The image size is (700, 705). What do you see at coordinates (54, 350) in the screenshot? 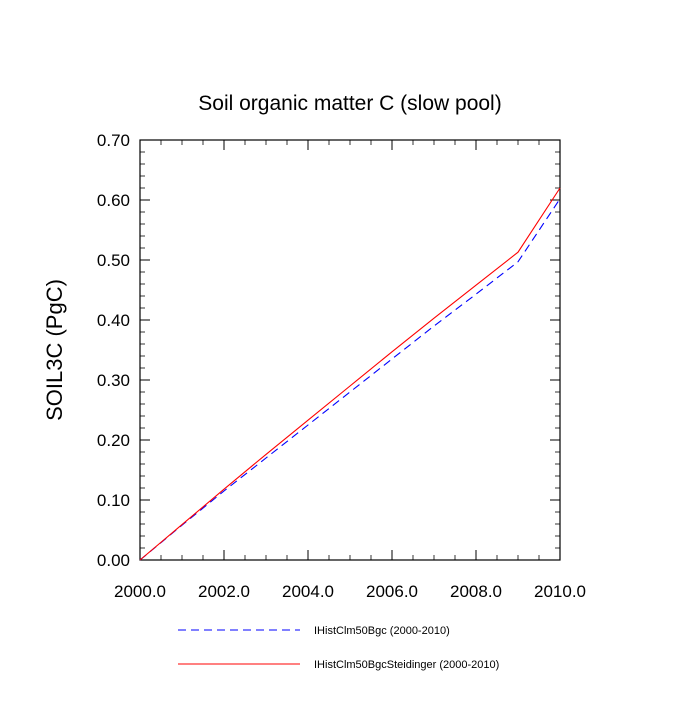
I see `y-axis-label: SOIL3C (PgC)` at bounding box center [54, 350].